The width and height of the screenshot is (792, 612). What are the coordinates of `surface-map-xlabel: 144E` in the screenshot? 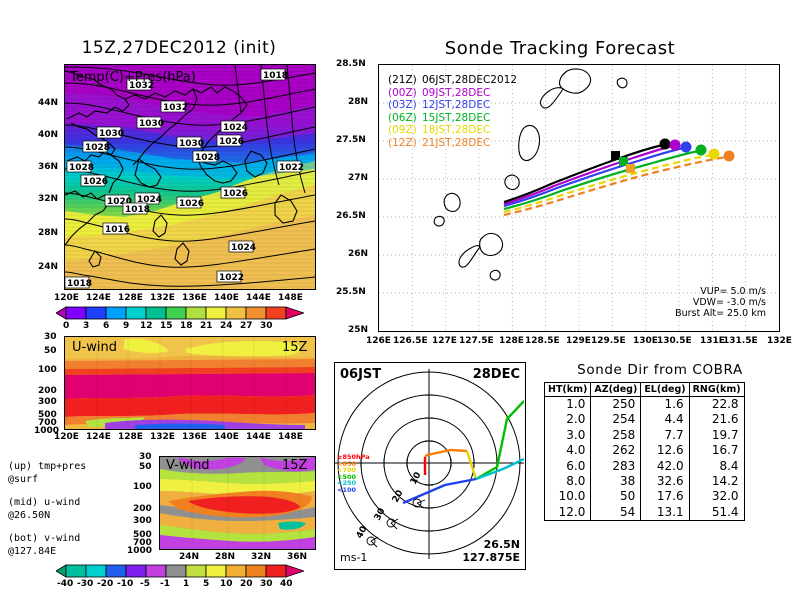 It's located at (258, 298).